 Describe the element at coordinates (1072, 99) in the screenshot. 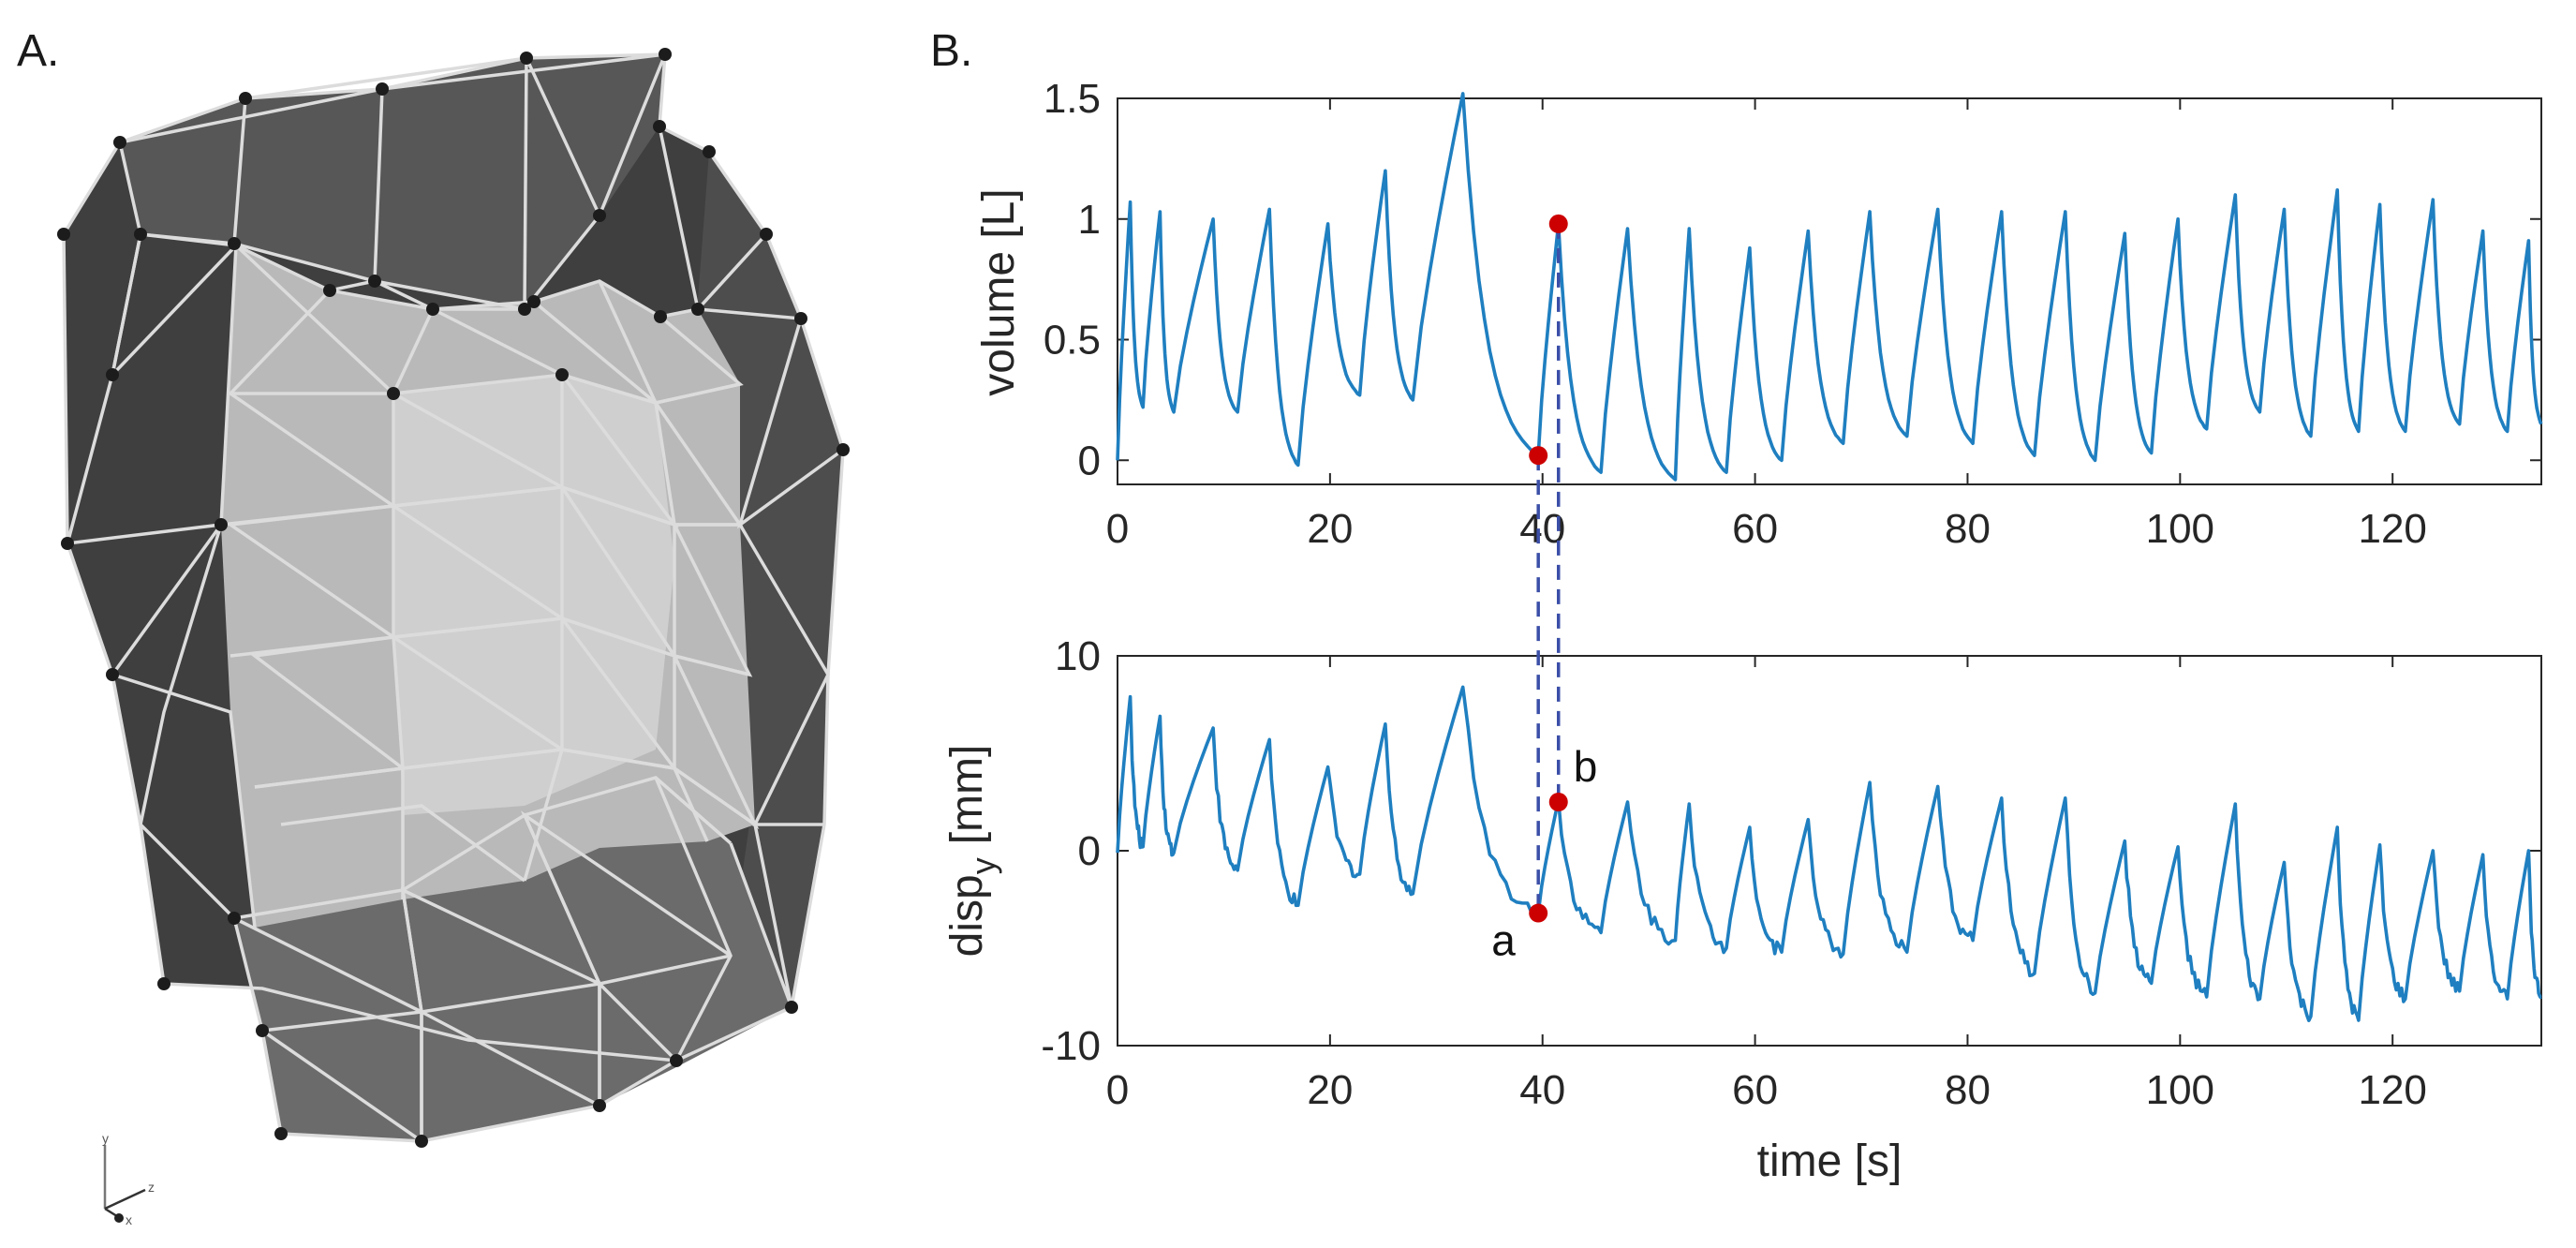

I see `volume-y-tick-label: 1.5` at that location.